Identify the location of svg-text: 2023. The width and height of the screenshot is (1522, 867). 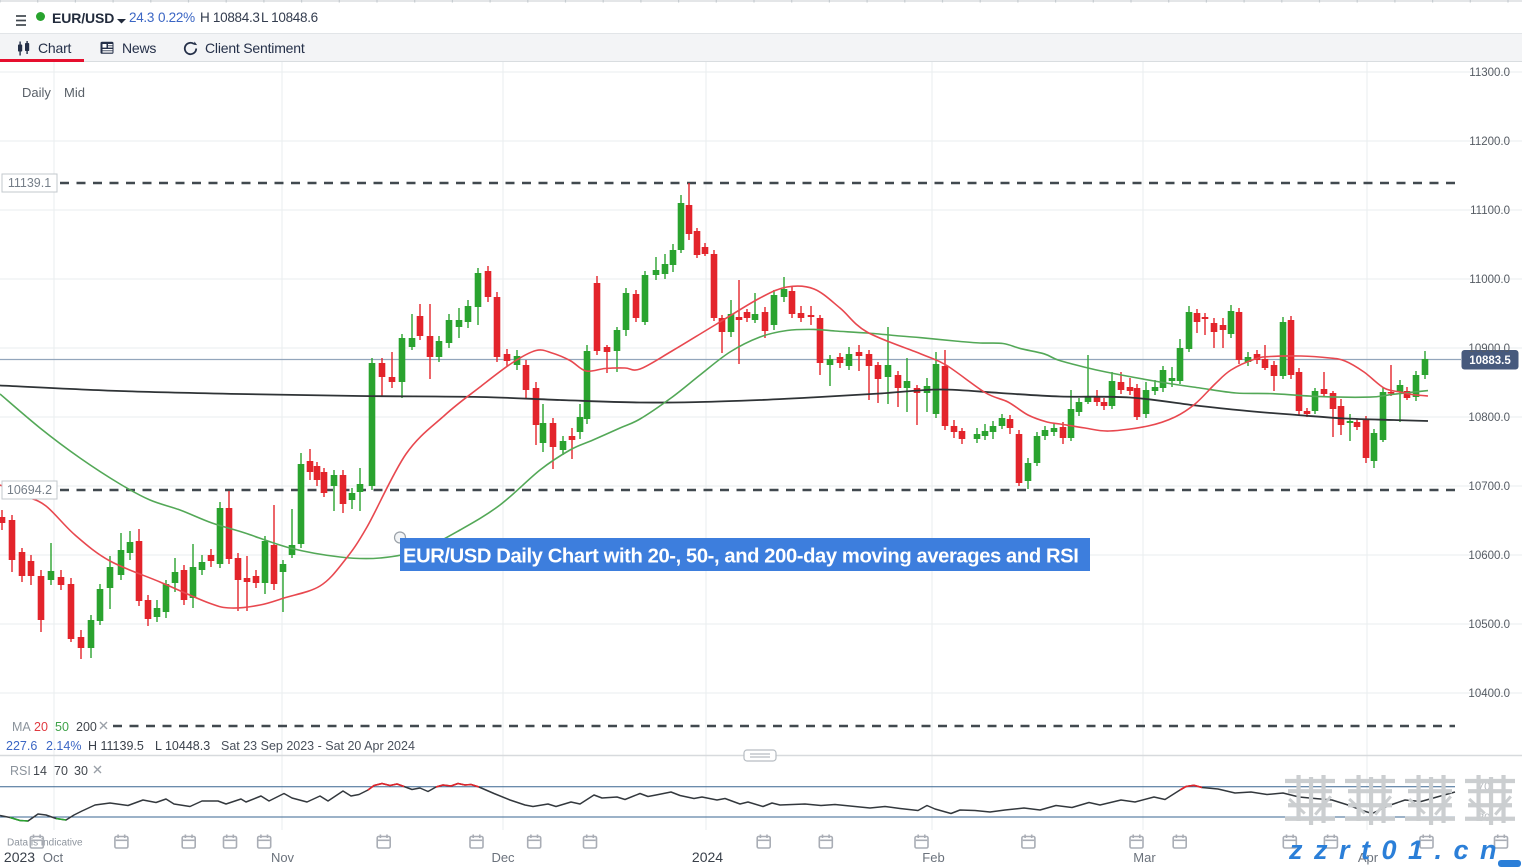
(19, 857).